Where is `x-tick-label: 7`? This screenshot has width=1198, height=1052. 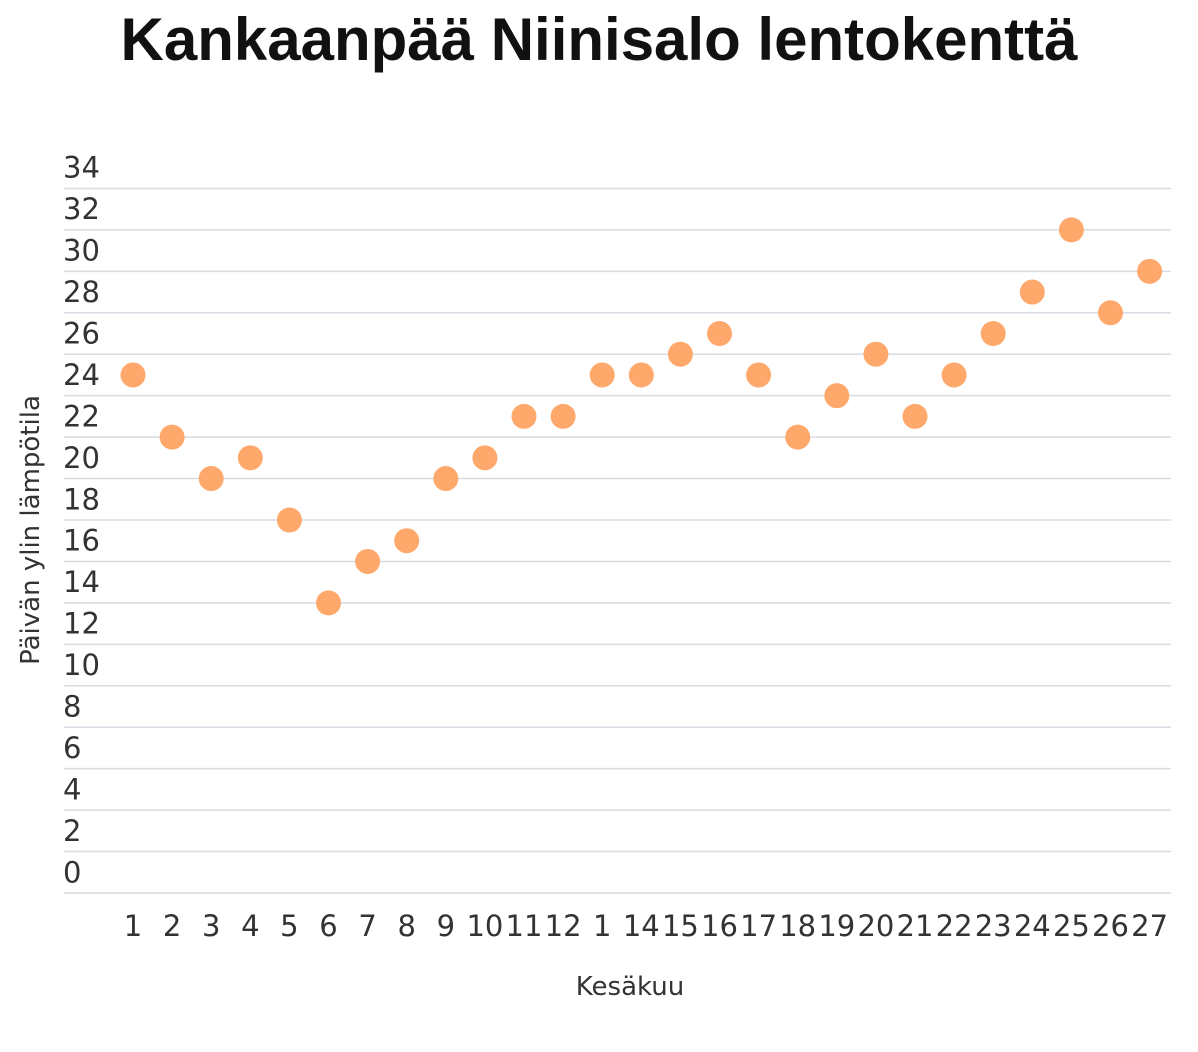
x-tick-label: 7 is located at coordinates (367, 926).